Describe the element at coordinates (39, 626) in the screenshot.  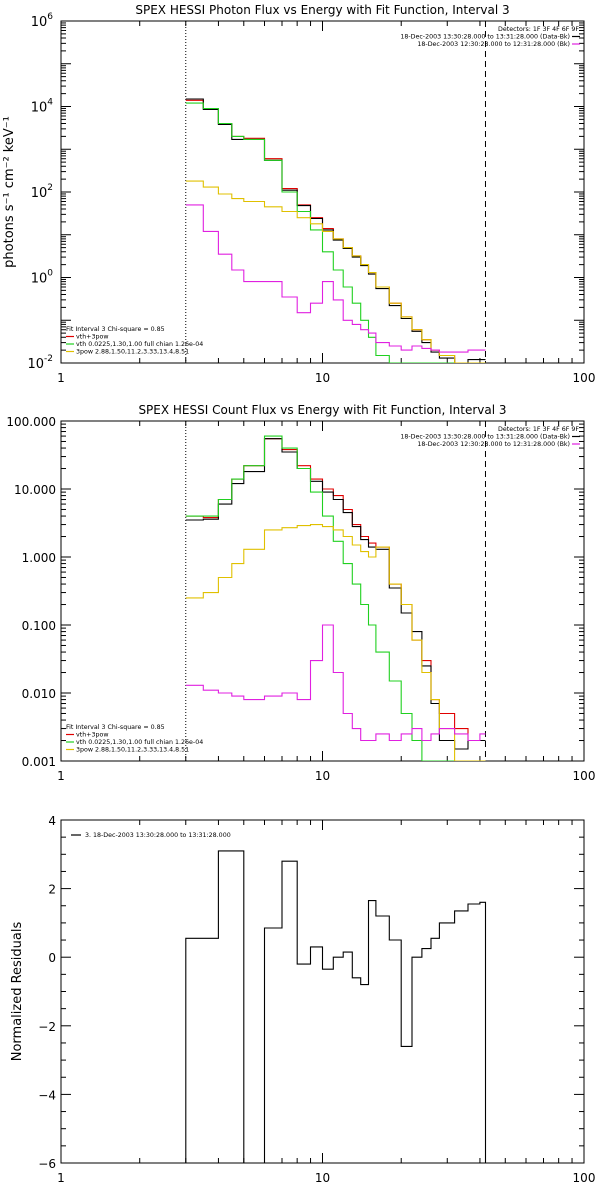
I see `y-tick-label: 0.100` at that location.